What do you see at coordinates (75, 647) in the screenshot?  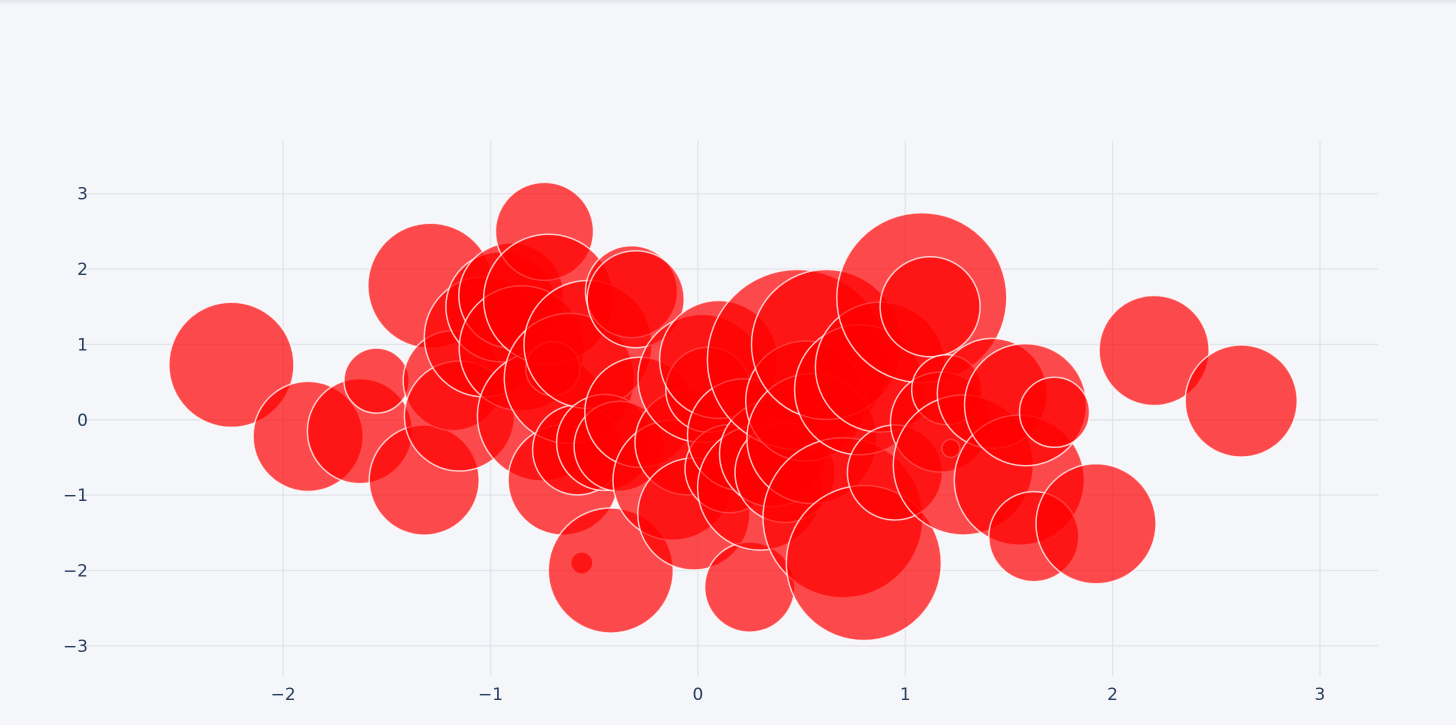 I see `y-tick-label: −3` at bounding box center [75, 647].